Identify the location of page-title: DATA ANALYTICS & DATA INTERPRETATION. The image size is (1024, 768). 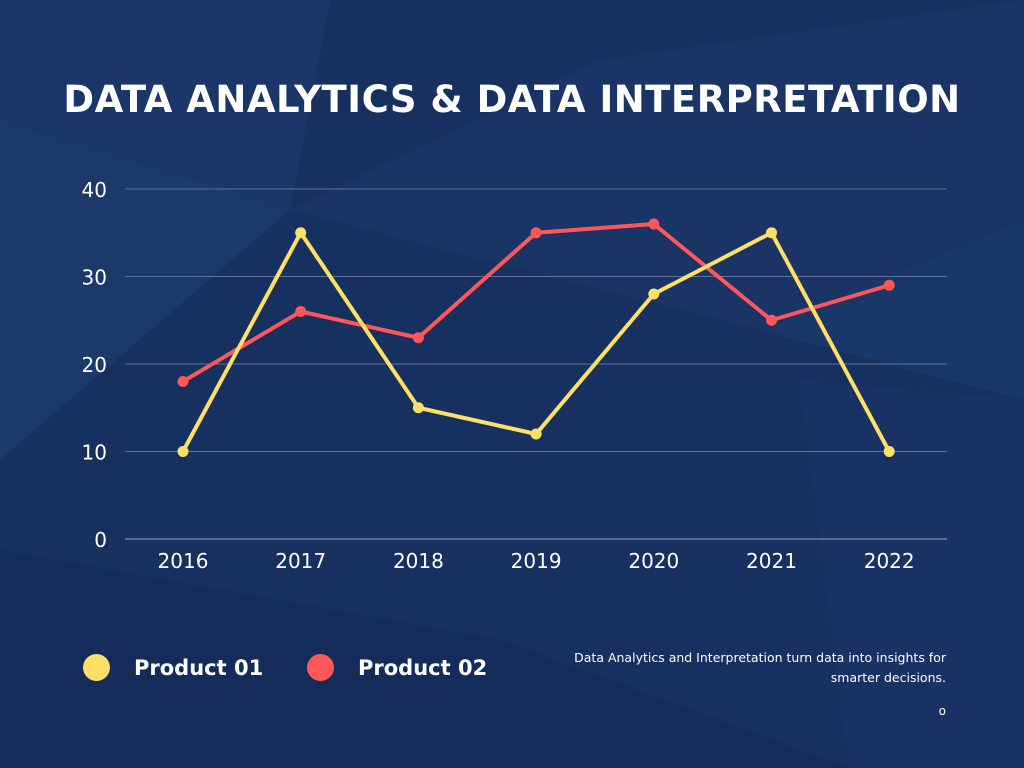
(512, 99).